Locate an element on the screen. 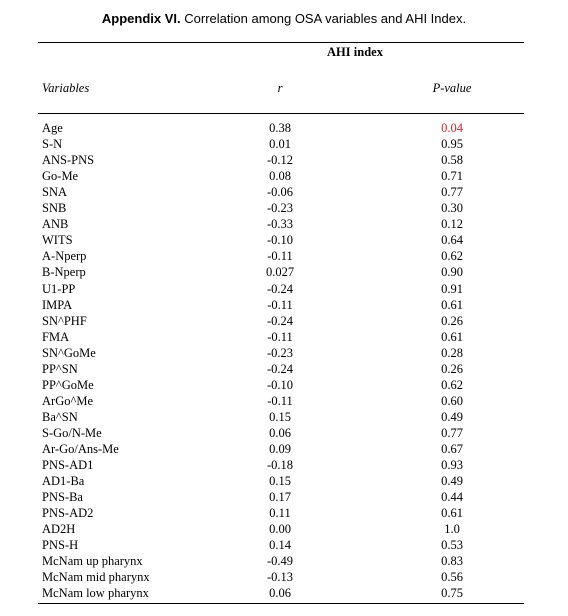  variable-cell: ArGo^Me is located at coordinates (67, 400).